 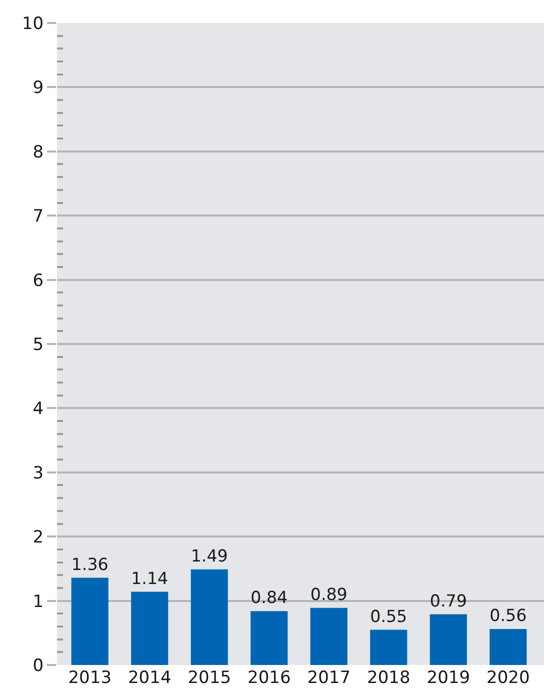 What do you see at coordinates (38, 602) in the screenshot?
I see `y-tick-label: 1` at bounding box center [38, 602].